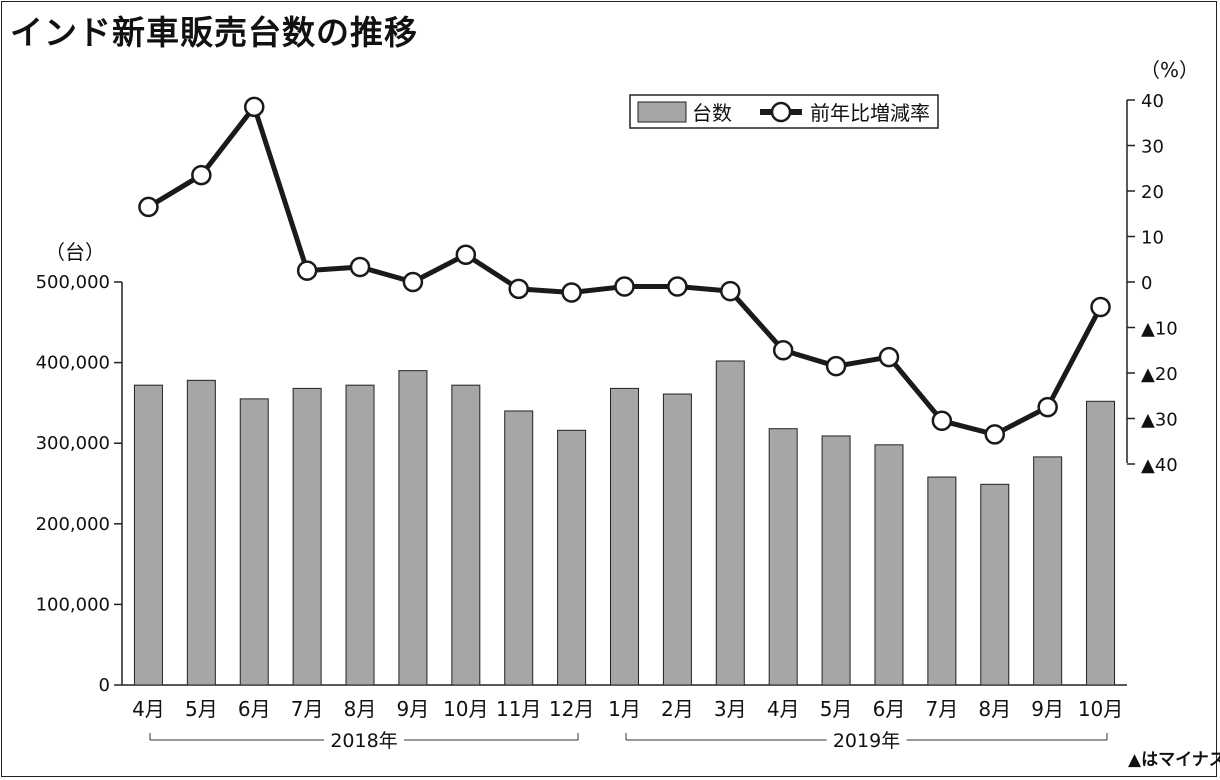 Image resolution: width=1220 pixels, height=780 pixels. Describe the element at coordinates (73, 443) in the screenshot. I see `left-tick-label: 300,000` at that location.